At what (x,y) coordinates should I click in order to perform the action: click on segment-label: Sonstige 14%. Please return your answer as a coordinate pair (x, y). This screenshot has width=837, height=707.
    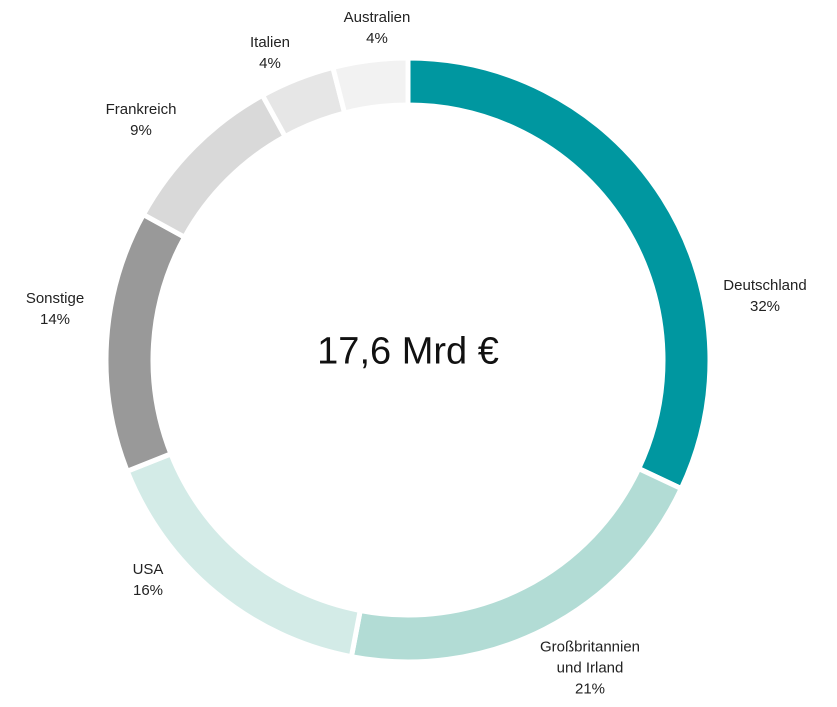
    Looking at the image, I should click on (57, 309).